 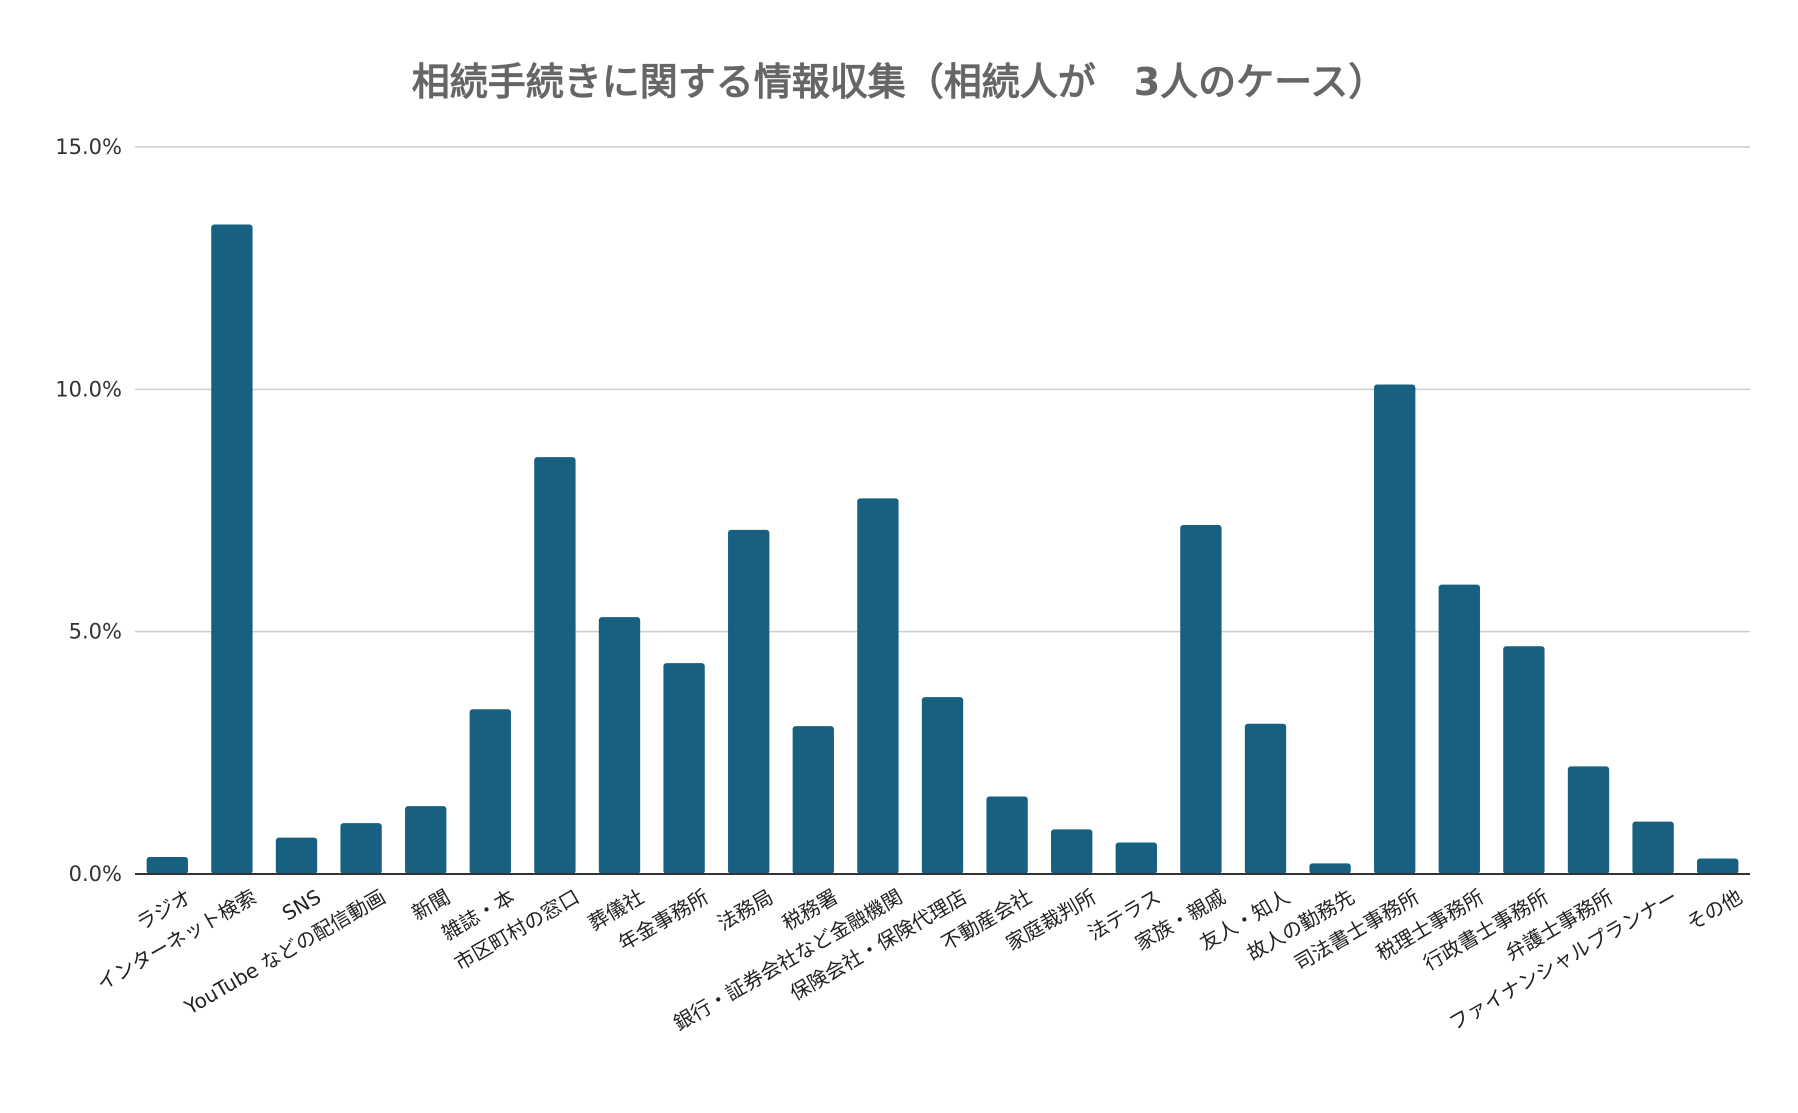 What do you see at coordinates (1714, 910) in the screenshot?
I see `x-category-label: その他` at bounding box center [1714, 910].